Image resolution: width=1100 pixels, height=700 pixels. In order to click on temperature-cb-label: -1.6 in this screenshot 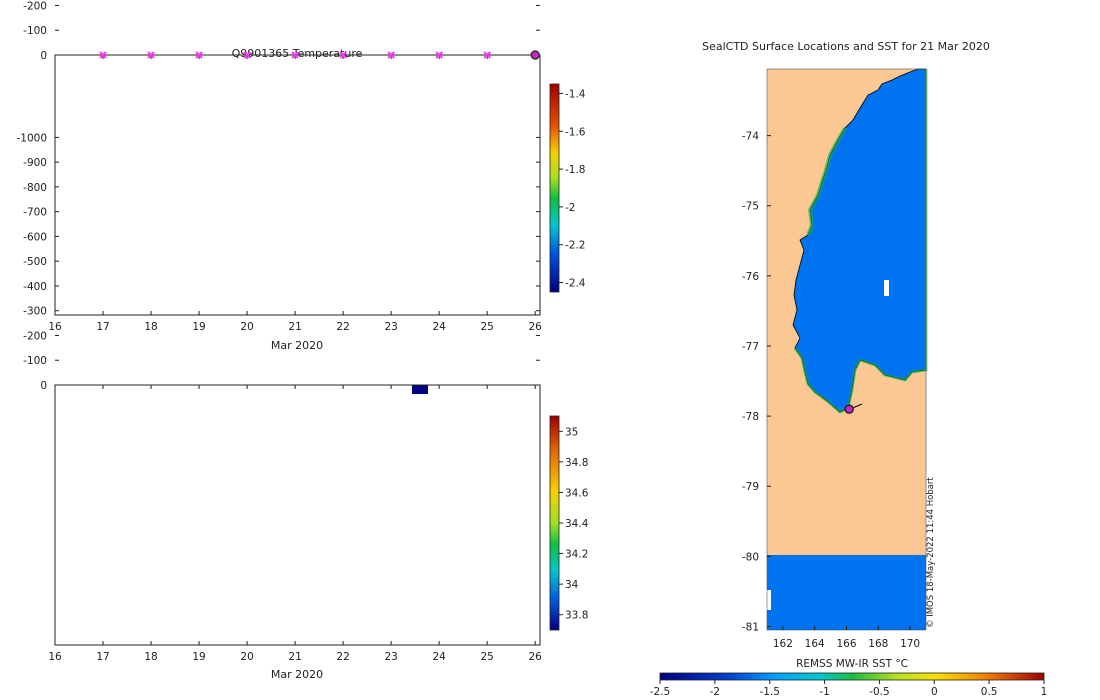, I will do `click(575, 132)`.